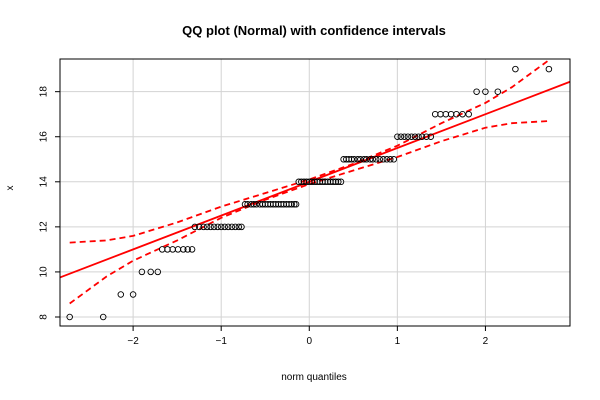 Image resolution: width=600 pixels, height=400 pixels. Describe the element at coordinates (309, 341) in the screenshot. I see `x-tick-label: 0` at that location.